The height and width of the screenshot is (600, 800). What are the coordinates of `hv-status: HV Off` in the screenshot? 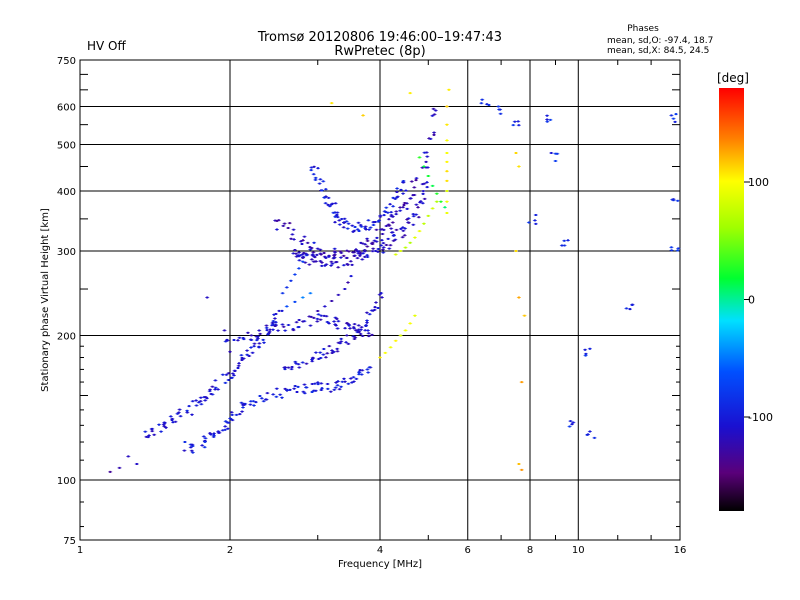 It's located at (106, 46).